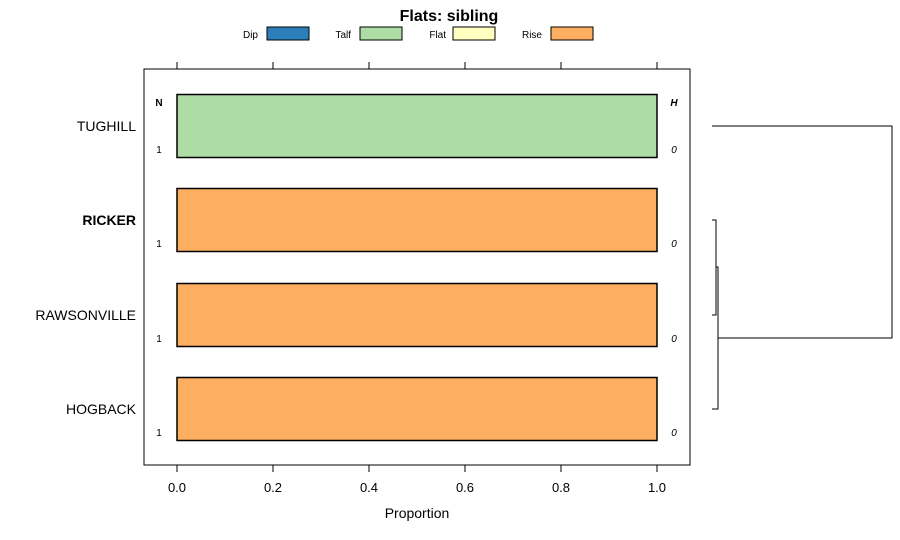 Image resolution: width=900 pixels, height=540 pixels. I want to click on legend-label-rise: Rise, so click(532, 35).